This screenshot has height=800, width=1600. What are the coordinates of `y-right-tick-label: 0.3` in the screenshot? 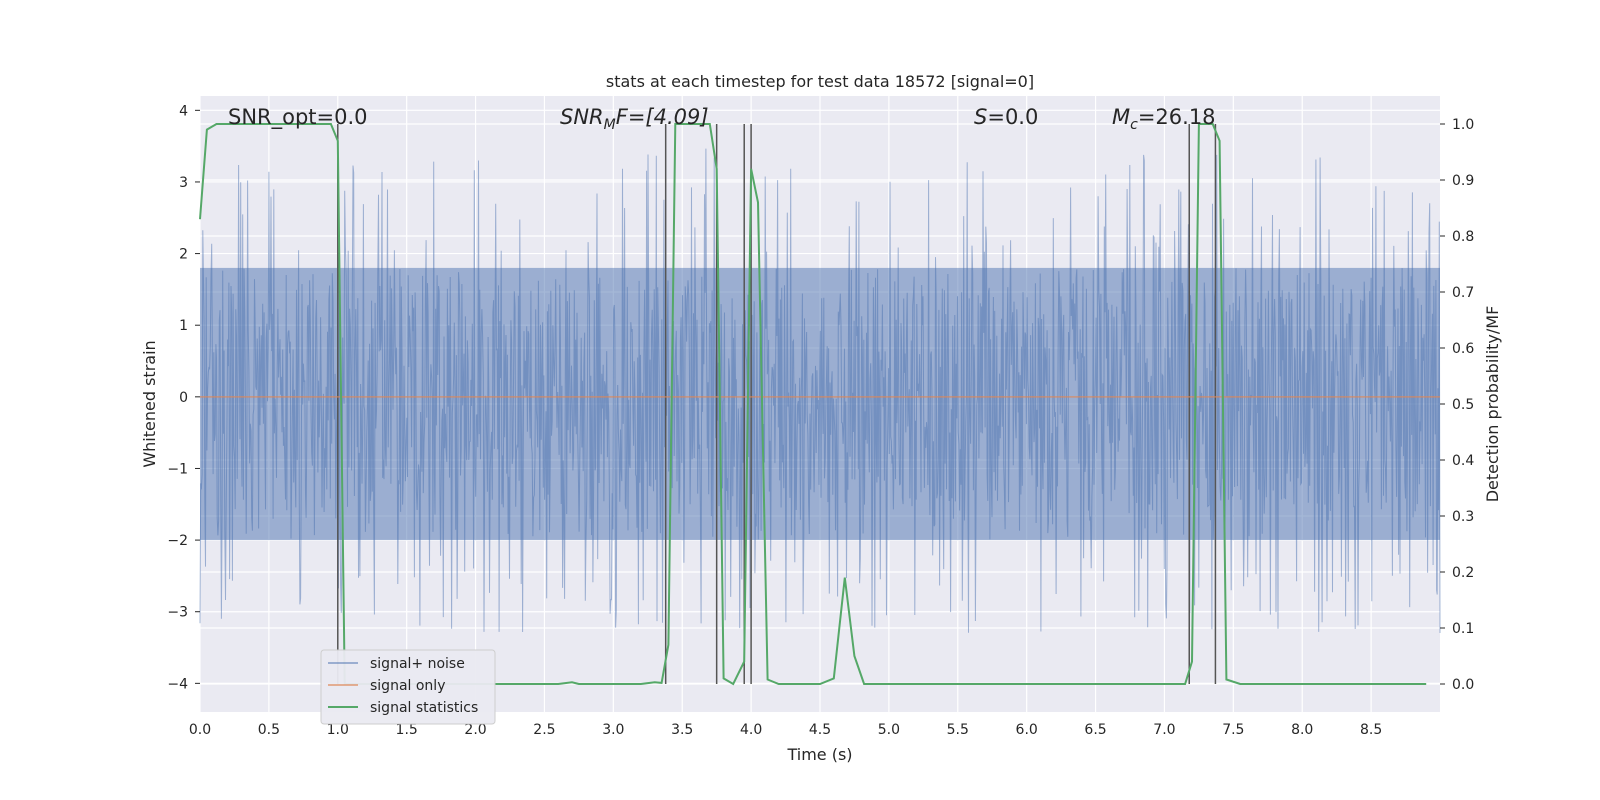 It's located at (1463, 517).